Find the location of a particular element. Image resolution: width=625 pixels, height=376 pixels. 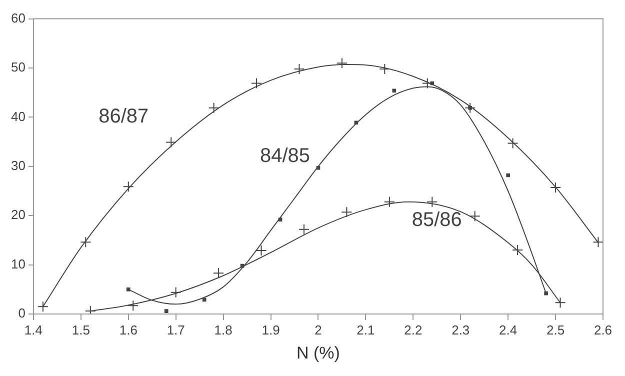

x-tick-label: 2.2 is located at coordinates (413, 330).